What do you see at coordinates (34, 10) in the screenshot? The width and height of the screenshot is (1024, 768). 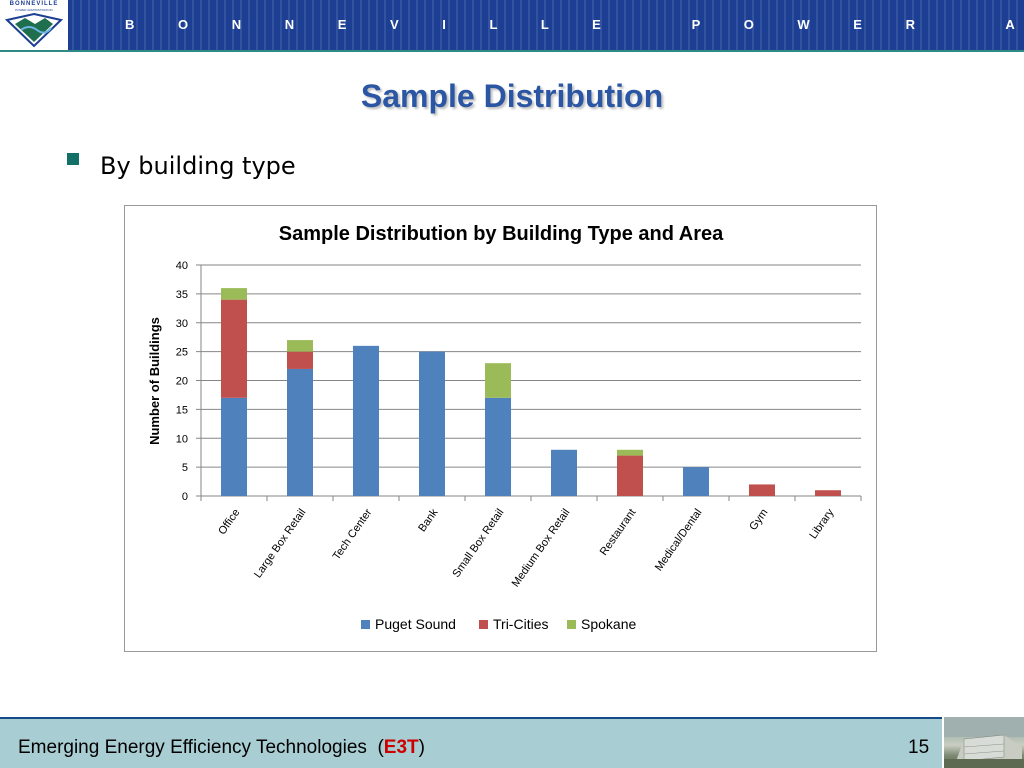 I see `logo-subtext: POWER ADMINISTRATION` at bounding box center [34, 10].